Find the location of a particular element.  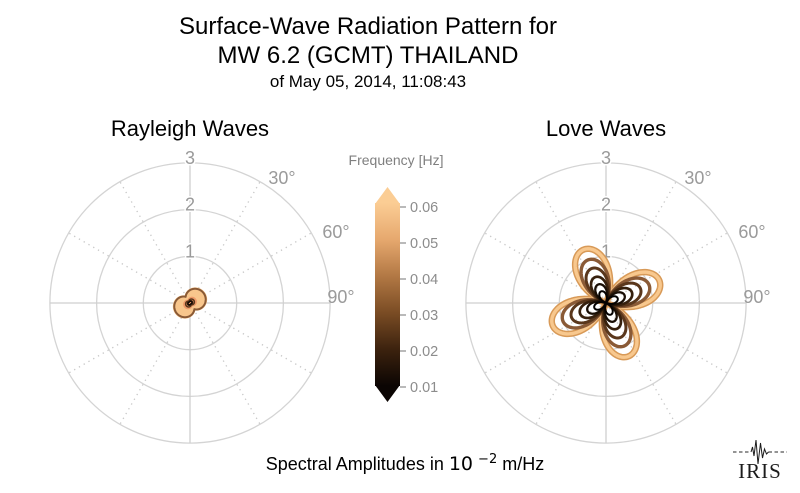

amplitude-caption: Spectral Amplitudes in 10 −2 m/Hz is located at coordinates (405, 461).